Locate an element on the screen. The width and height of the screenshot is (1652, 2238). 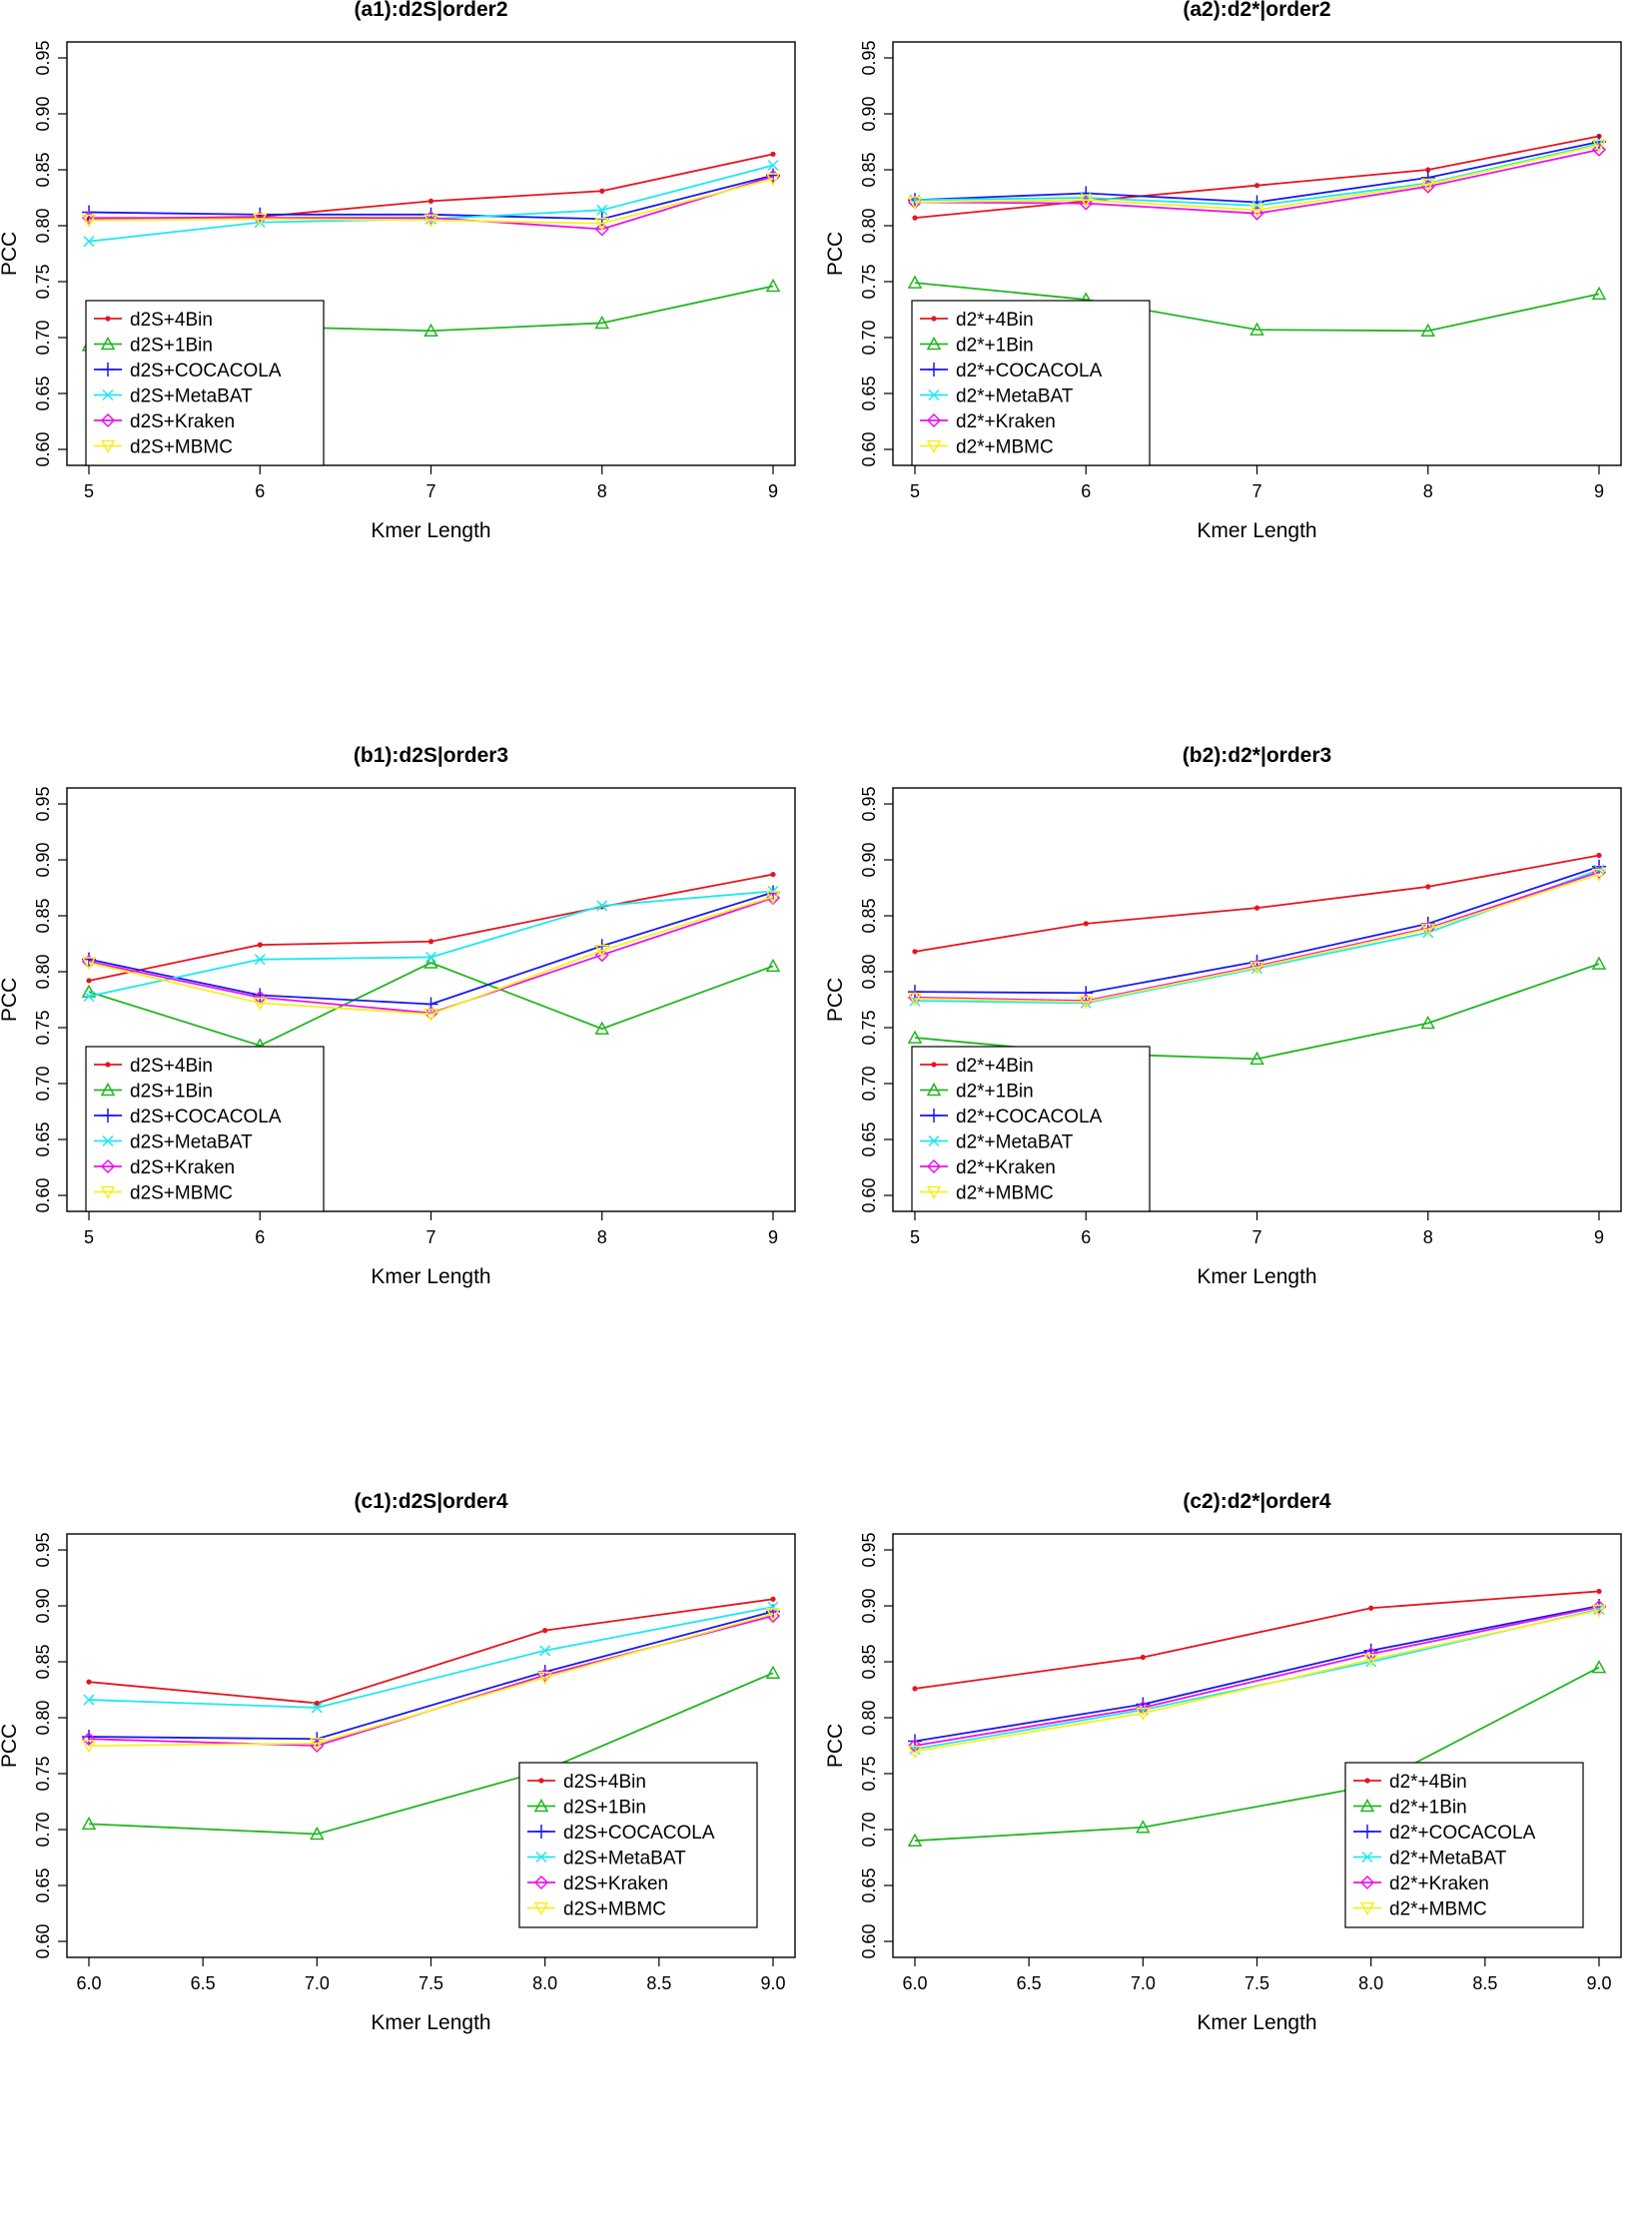
chart-title: (c1):d2S|order4 is located at coordinates (430, 1502).